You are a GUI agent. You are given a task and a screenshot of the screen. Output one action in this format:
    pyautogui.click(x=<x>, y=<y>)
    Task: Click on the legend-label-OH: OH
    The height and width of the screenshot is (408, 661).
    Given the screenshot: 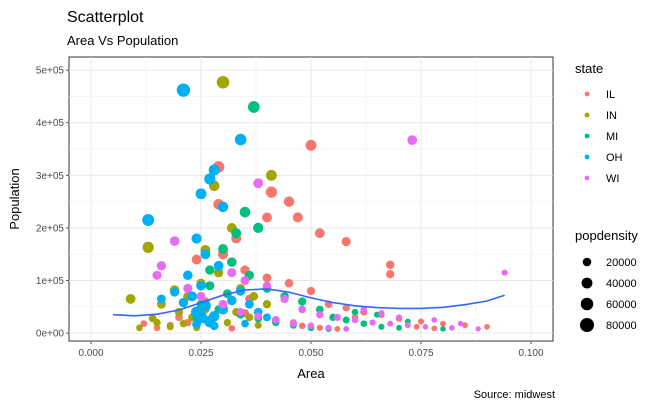 What is the action you would take?
    pyautogui.click(x=614, y=158)
    